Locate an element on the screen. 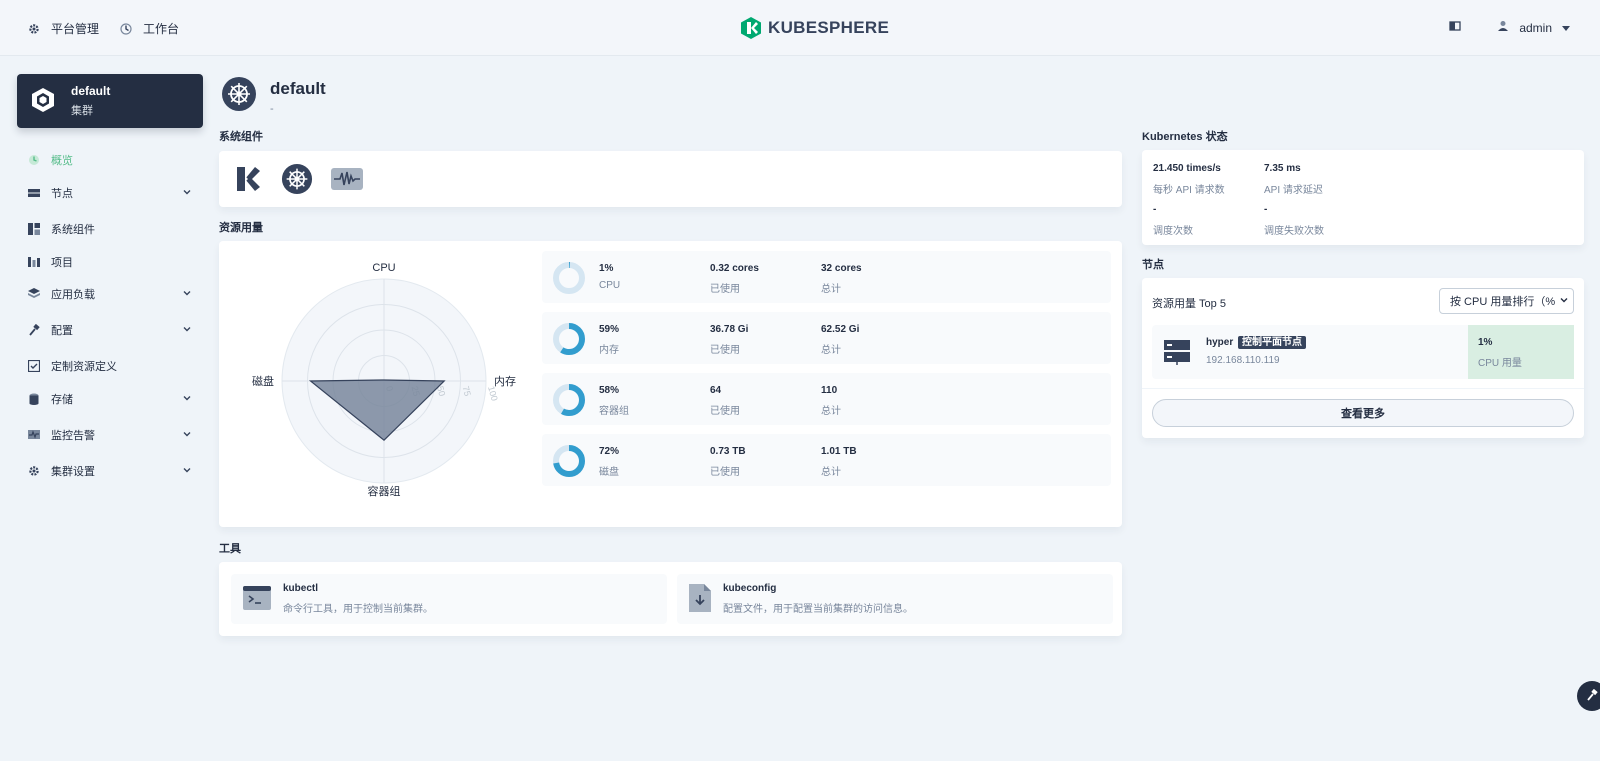 The width and height of the screenshot is (1600, 761). nodes-top-title: 资源用量 Top 5 is located at coordinates (1189, 304).